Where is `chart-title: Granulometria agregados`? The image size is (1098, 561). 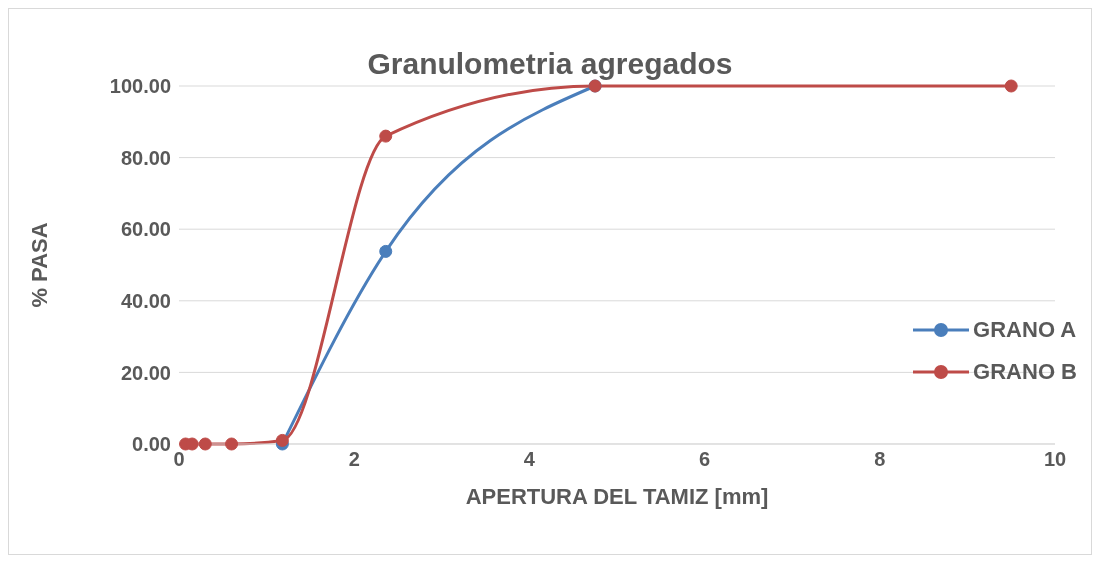
chart-title: Granulometria agregados is located at coordinates (550, 63).